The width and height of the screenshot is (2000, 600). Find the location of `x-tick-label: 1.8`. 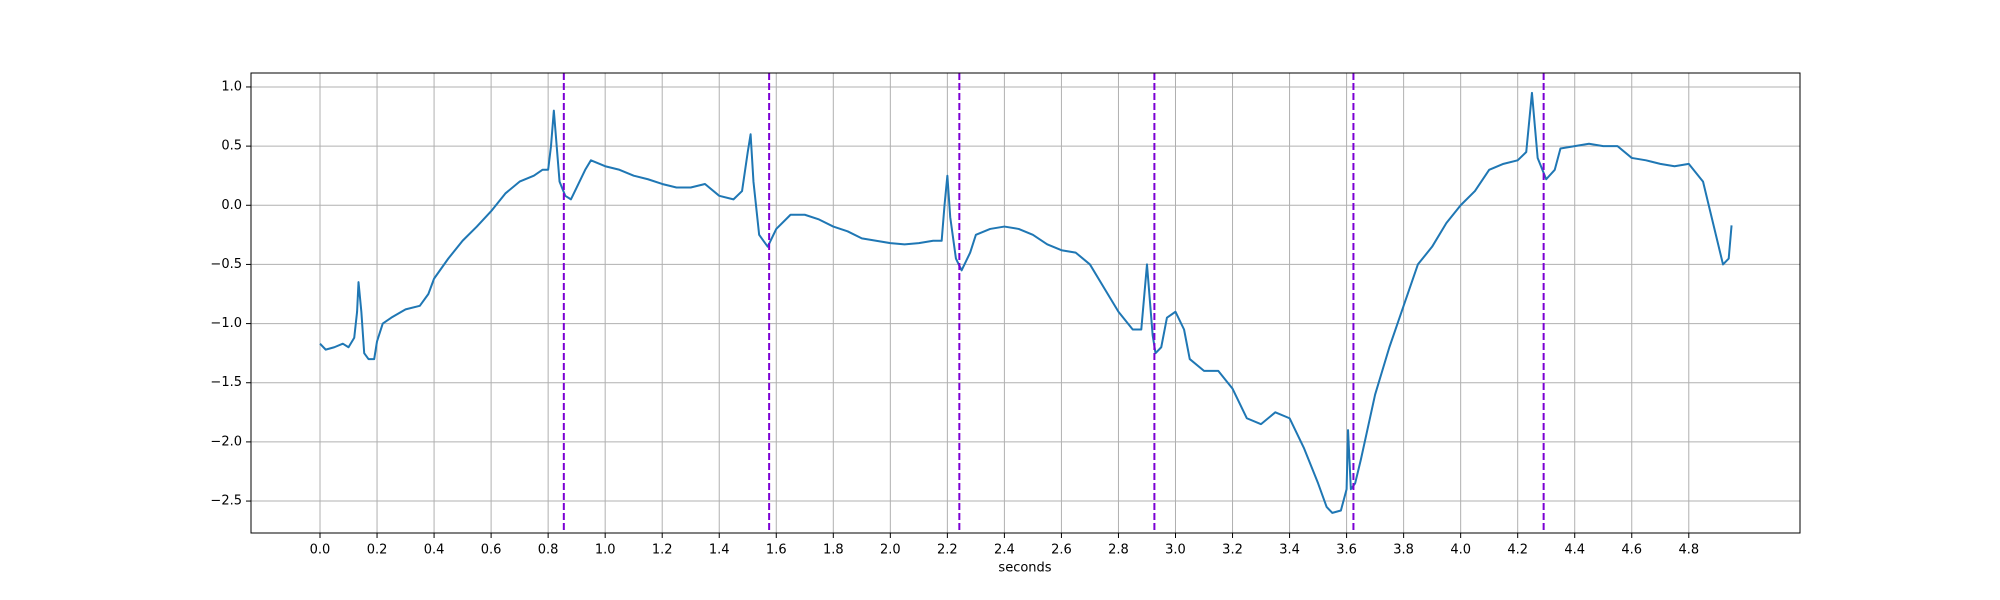

x-tick-label: 1.8 is located at coordinates (833, 550).